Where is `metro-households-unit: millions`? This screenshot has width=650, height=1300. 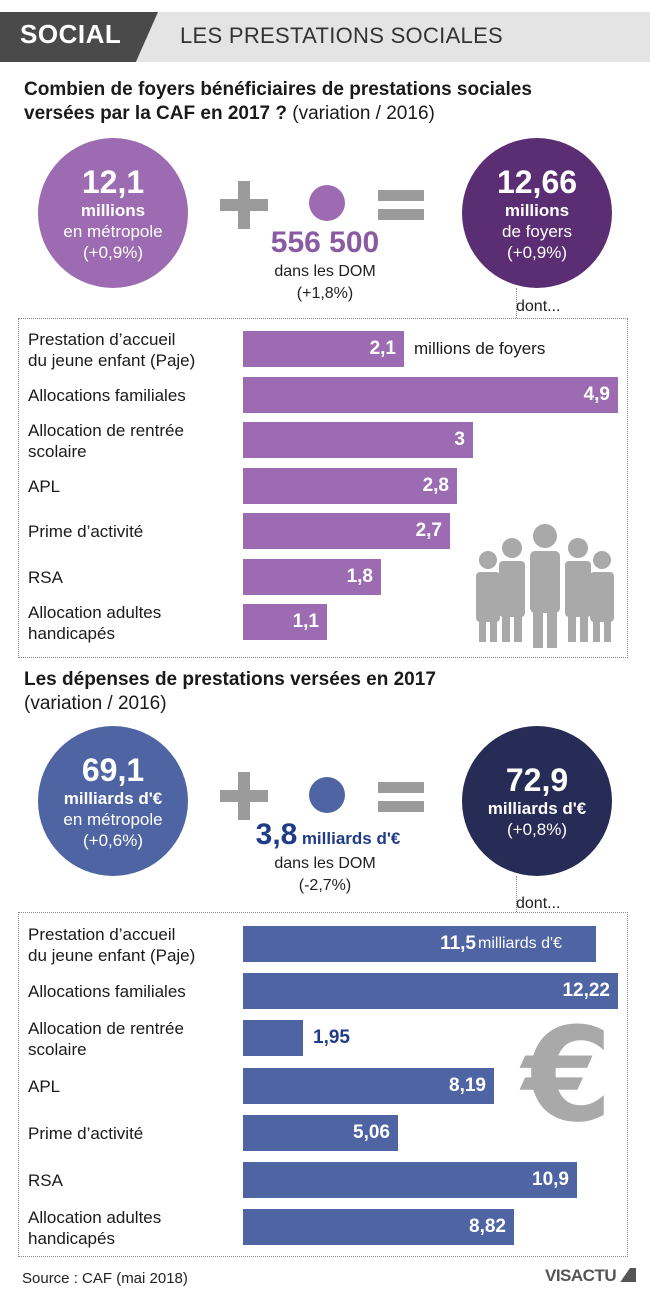
metro-households-unit: millions is located at coordinates (113, 210).